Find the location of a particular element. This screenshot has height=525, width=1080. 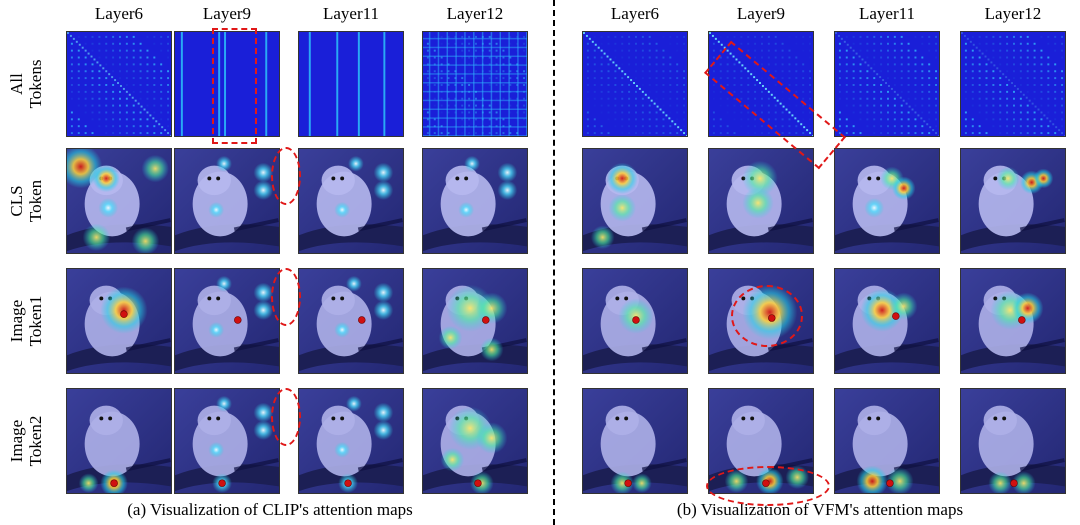

panel-divider is located at coordinates (554, 262).